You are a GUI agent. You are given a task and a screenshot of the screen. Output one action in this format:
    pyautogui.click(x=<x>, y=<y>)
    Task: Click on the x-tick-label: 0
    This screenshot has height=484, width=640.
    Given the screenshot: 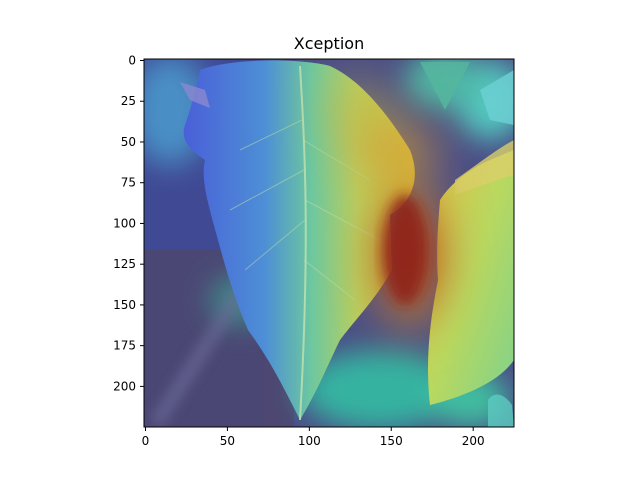 What is the action you would take?
    pyautogui.click(x=146, y=441)
    